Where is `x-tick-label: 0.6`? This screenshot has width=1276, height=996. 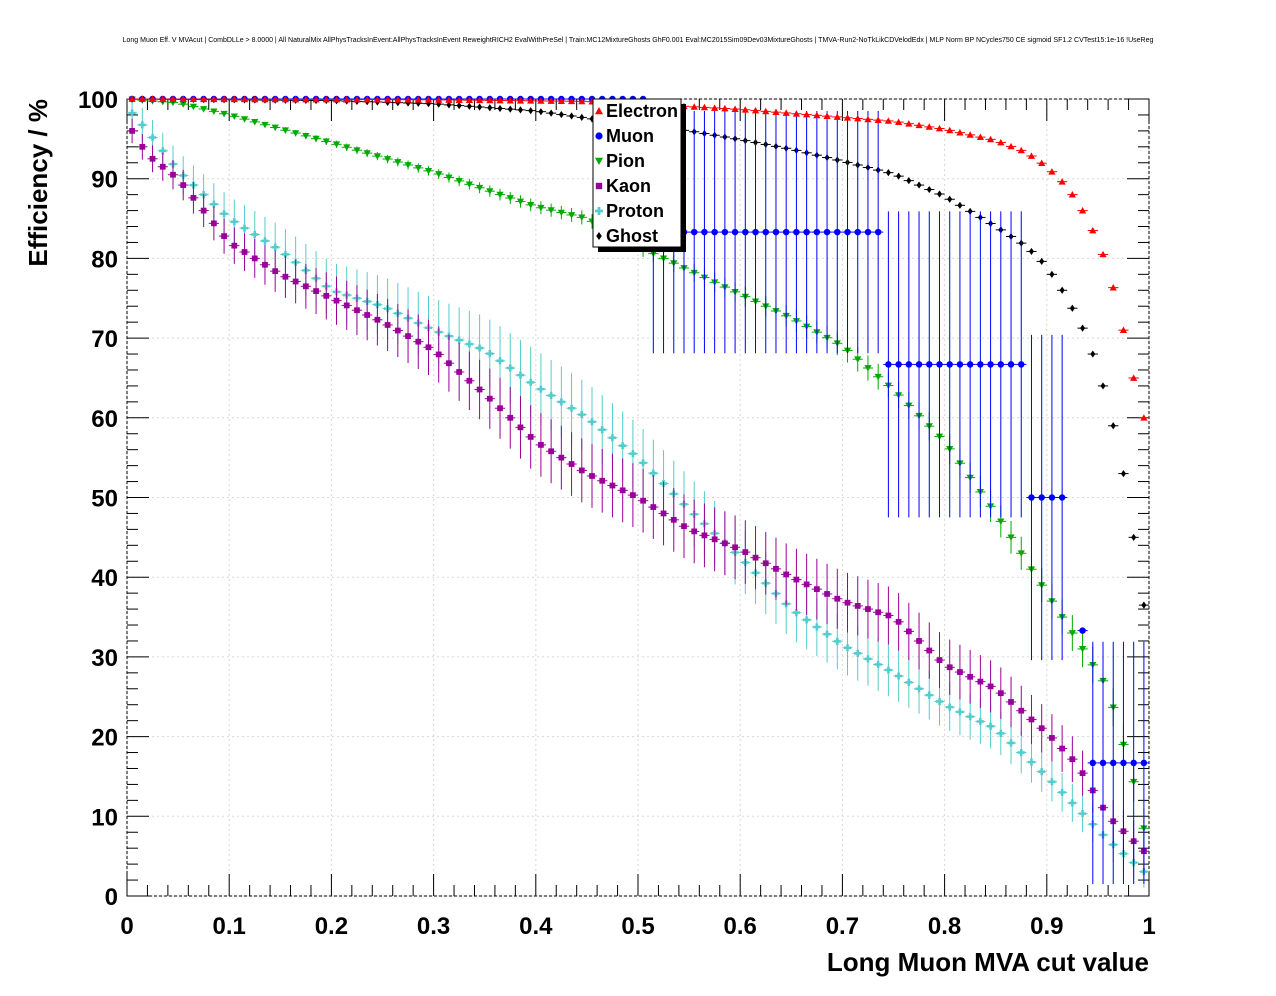 x-tick-label: 0.6 is located at coordinates (740, 926).